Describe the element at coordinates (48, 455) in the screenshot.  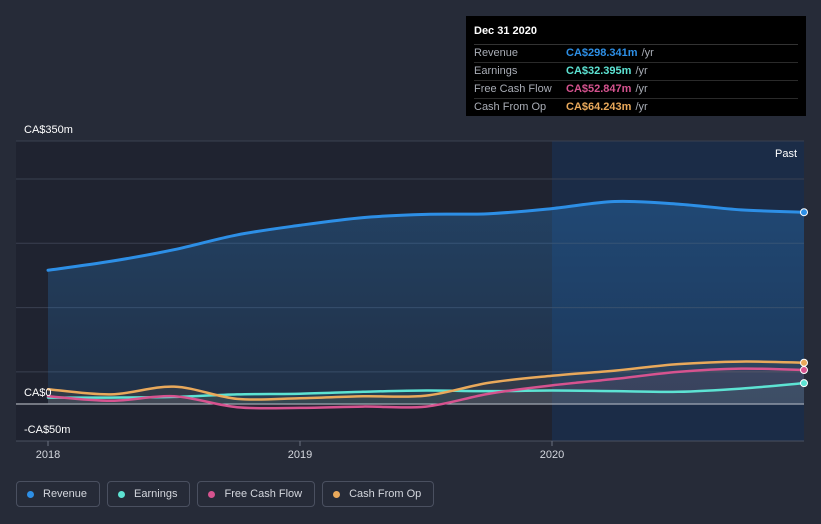
I see `x-tick-label: 2018` at that location.